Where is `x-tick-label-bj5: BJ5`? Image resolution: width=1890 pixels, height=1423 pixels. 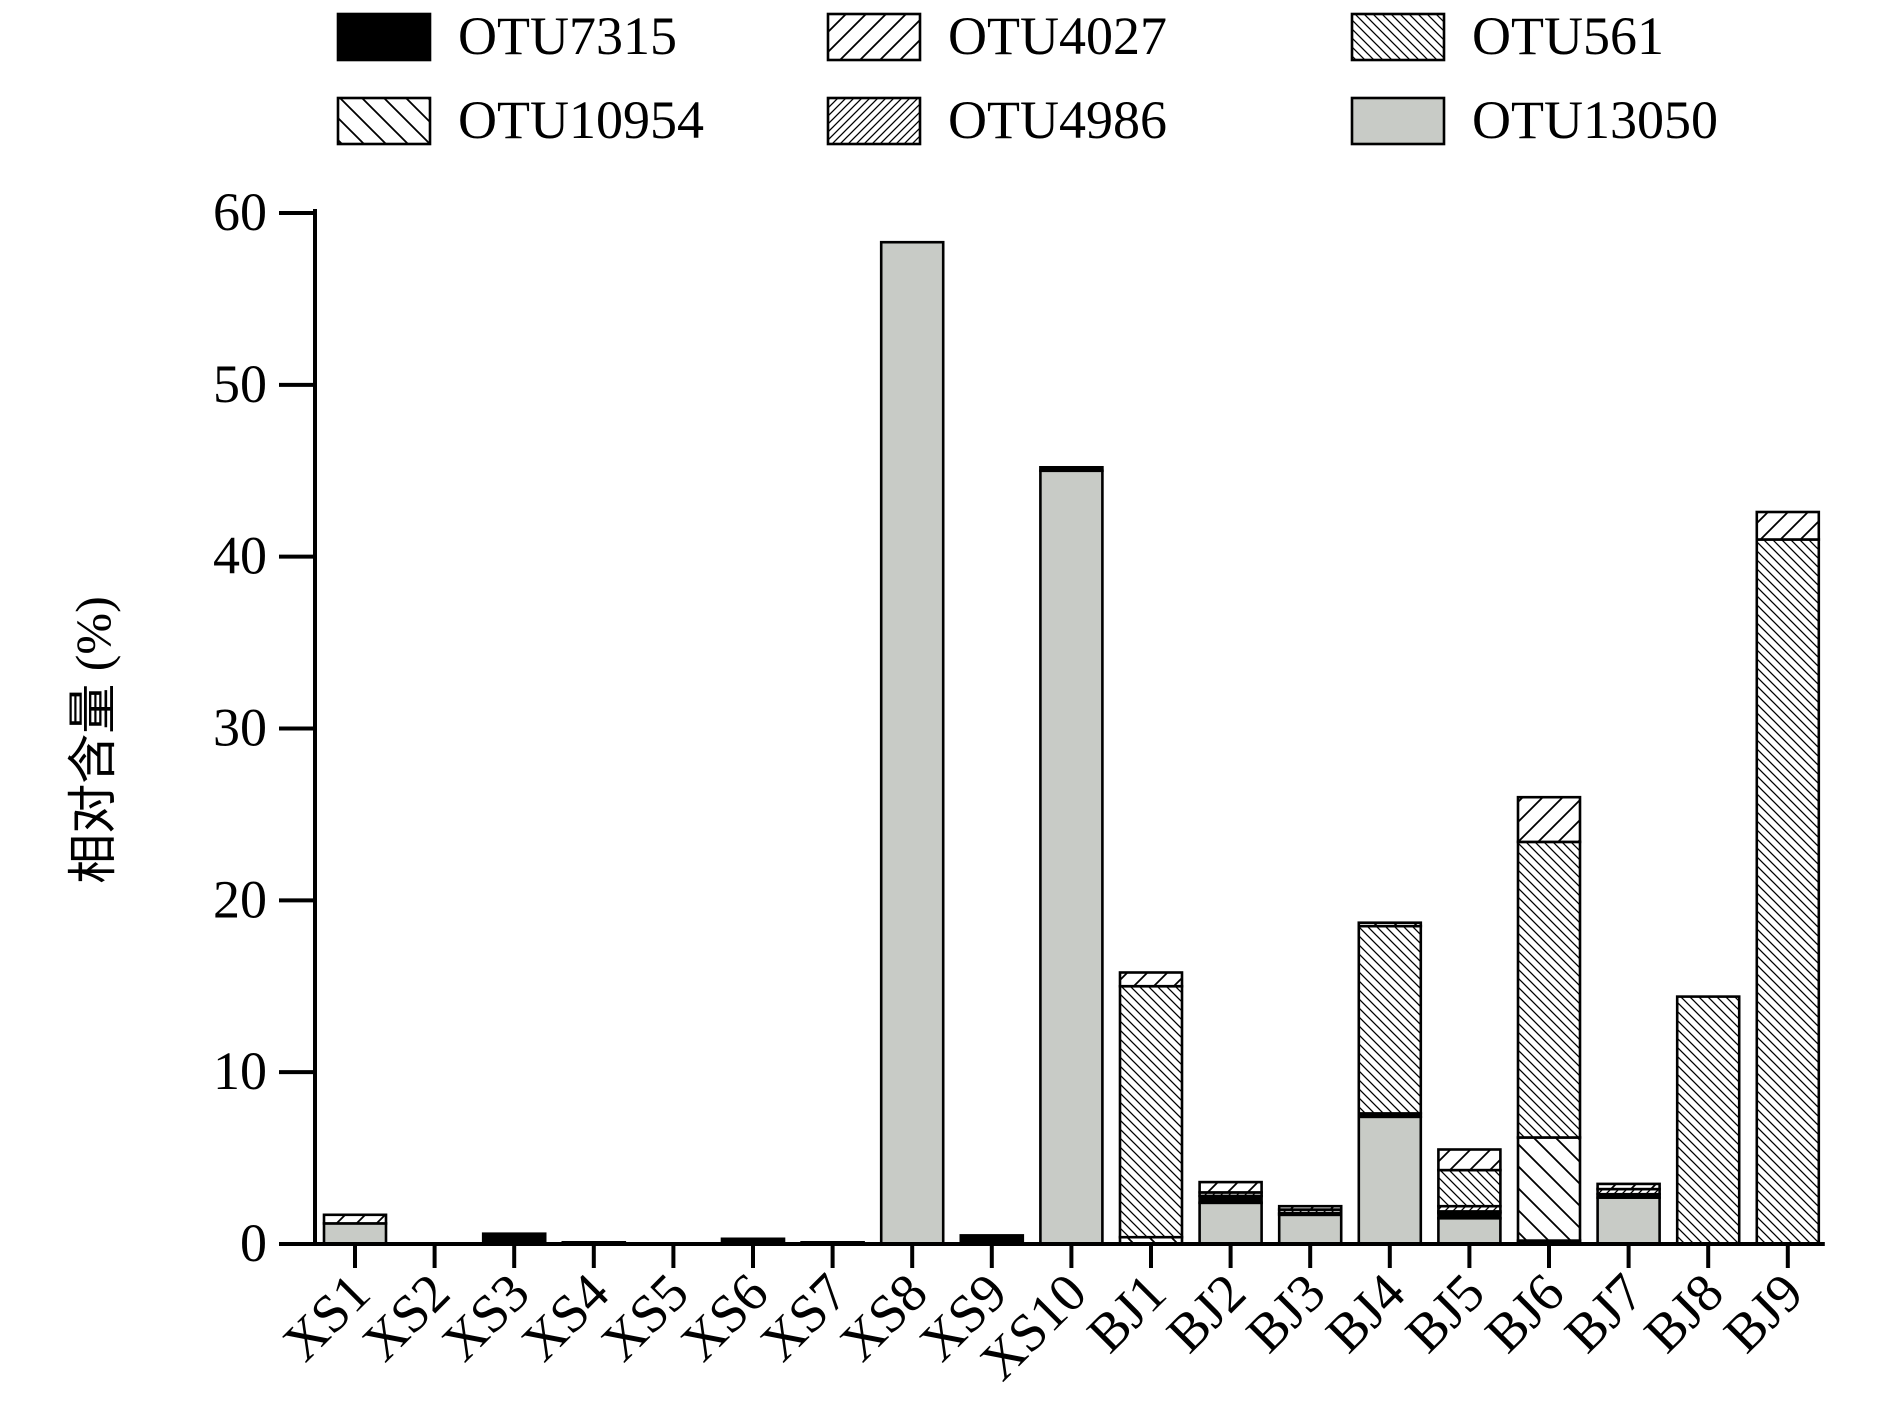
x-tick-label-bj5: BJ5 is located at coordinates (1445, 1313).